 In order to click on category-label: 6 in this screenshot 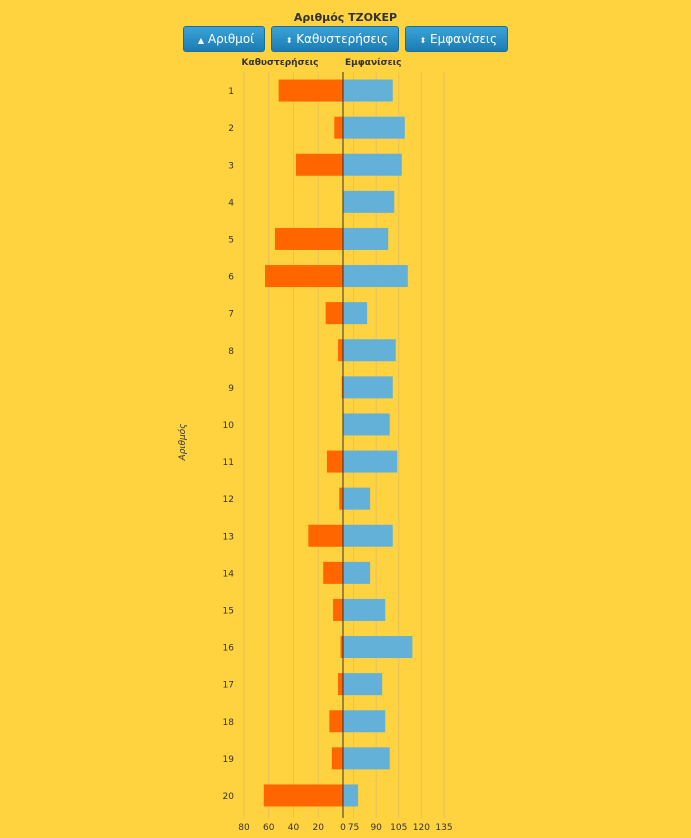, I will do `click(231, 278)`.